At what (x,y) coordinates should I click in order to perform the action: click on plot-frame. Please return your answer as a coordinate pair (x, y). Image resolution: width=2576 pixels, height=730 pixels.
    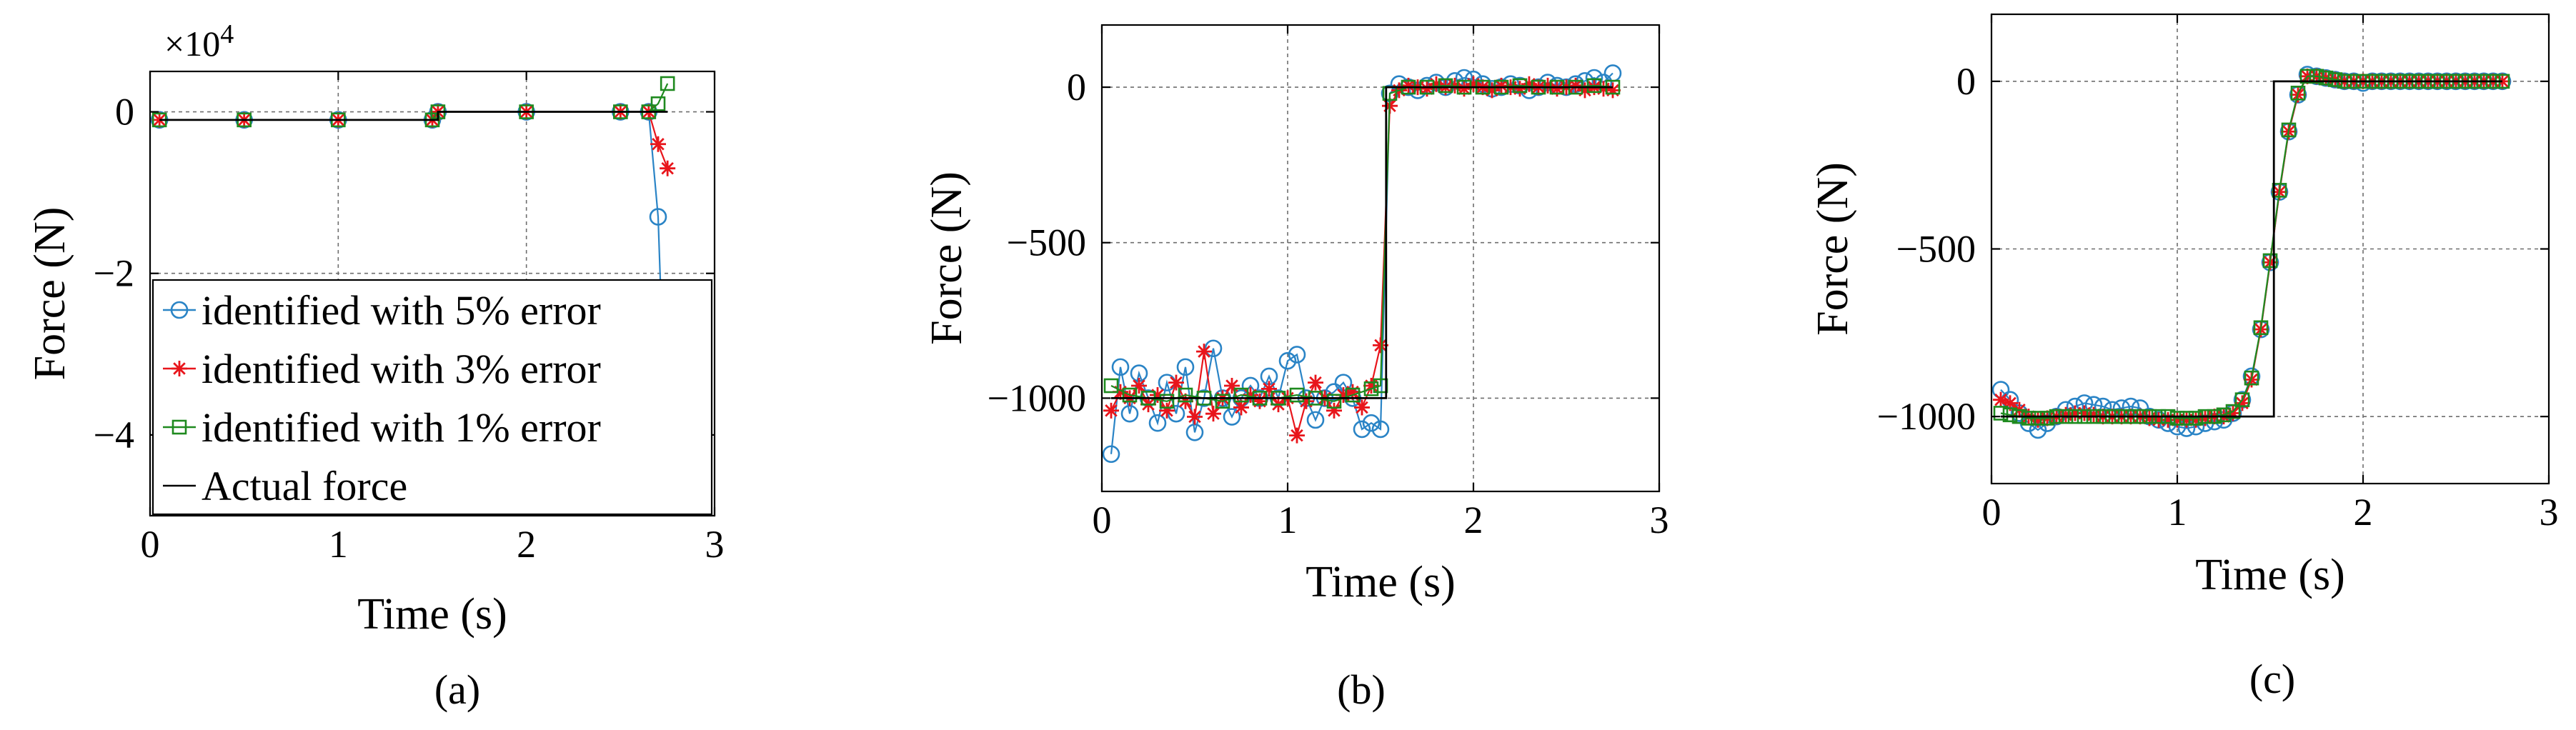
    Looking at the image, I should click on (1380, 258).